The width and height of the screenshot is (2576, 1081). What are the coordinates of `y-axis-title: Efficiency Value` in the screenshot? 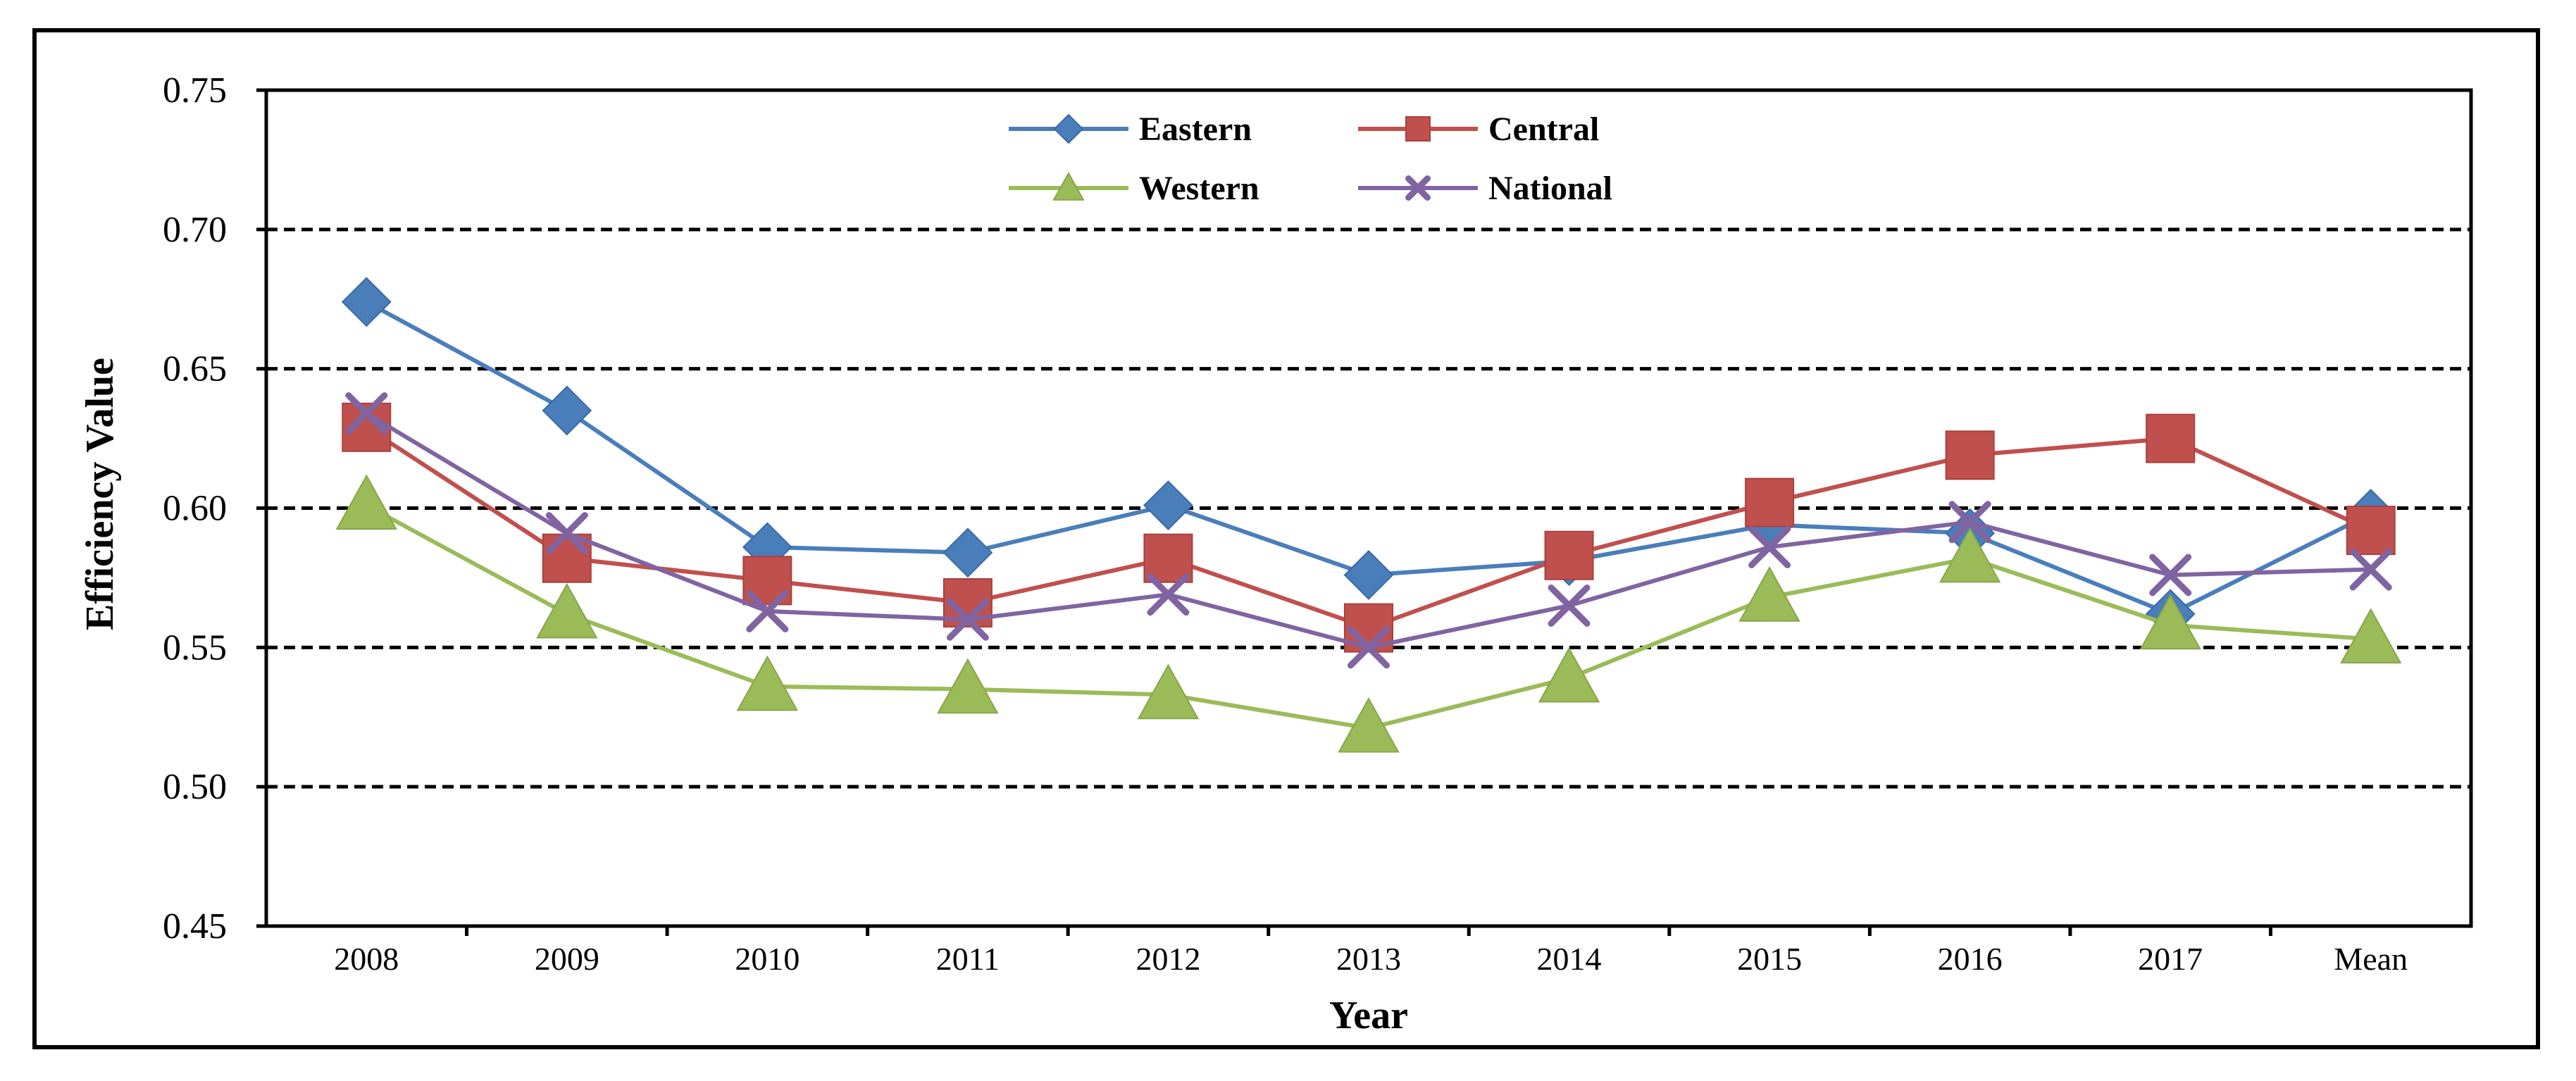 It's located at (100, 494).